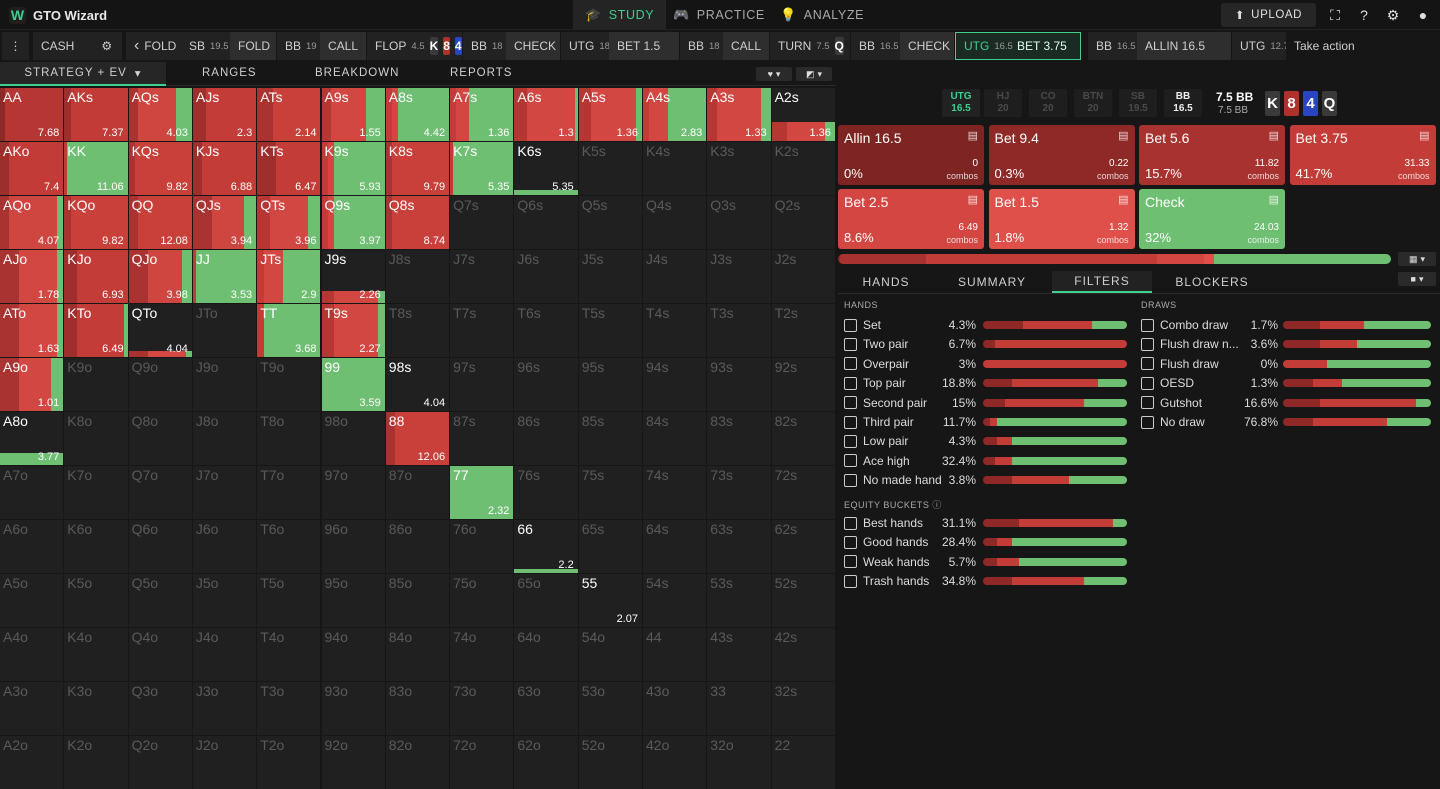 Image resolution: width=1440 pixels, height=789 pixels. I want to click on hand-cell: KJs 6.88, so click(224, 168).